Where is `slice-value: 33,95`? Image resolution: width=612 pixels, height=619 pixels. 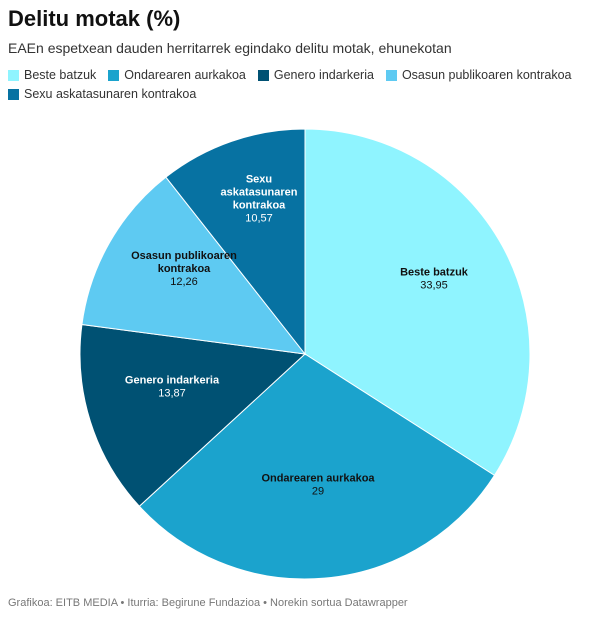 slice-value: 33,95 is located at coordinates (434, 286).